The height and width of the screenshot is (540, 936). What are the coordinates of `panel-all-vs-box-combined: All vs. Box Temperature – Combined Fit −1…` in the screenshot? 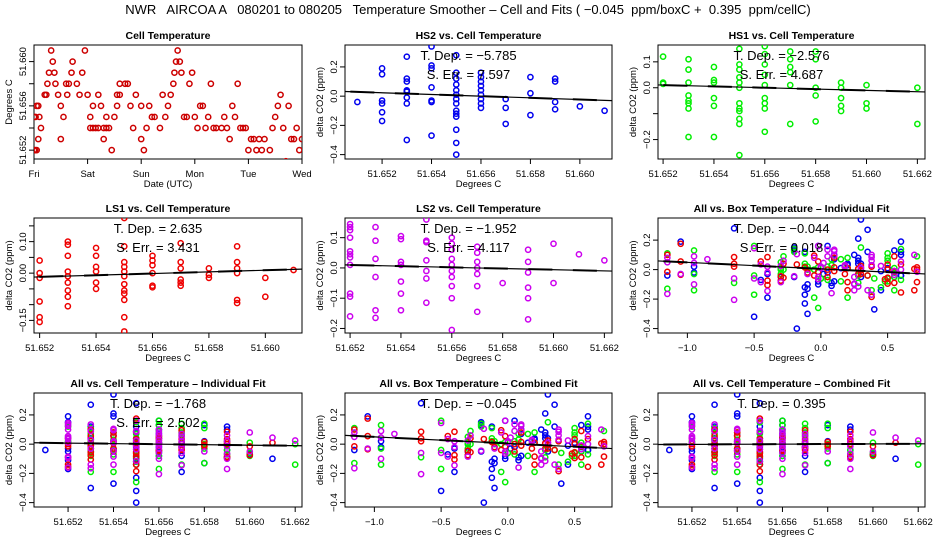 It's located at (464, 458).